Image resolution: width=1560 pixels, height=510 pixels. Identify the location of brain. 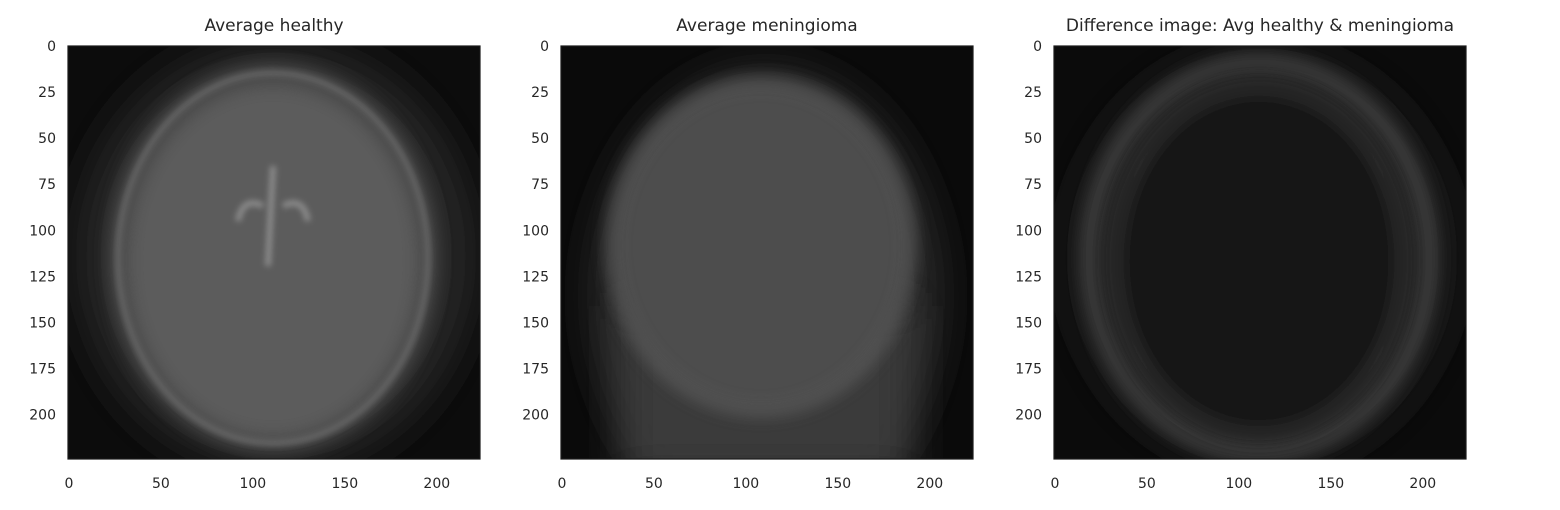
(273, 261).